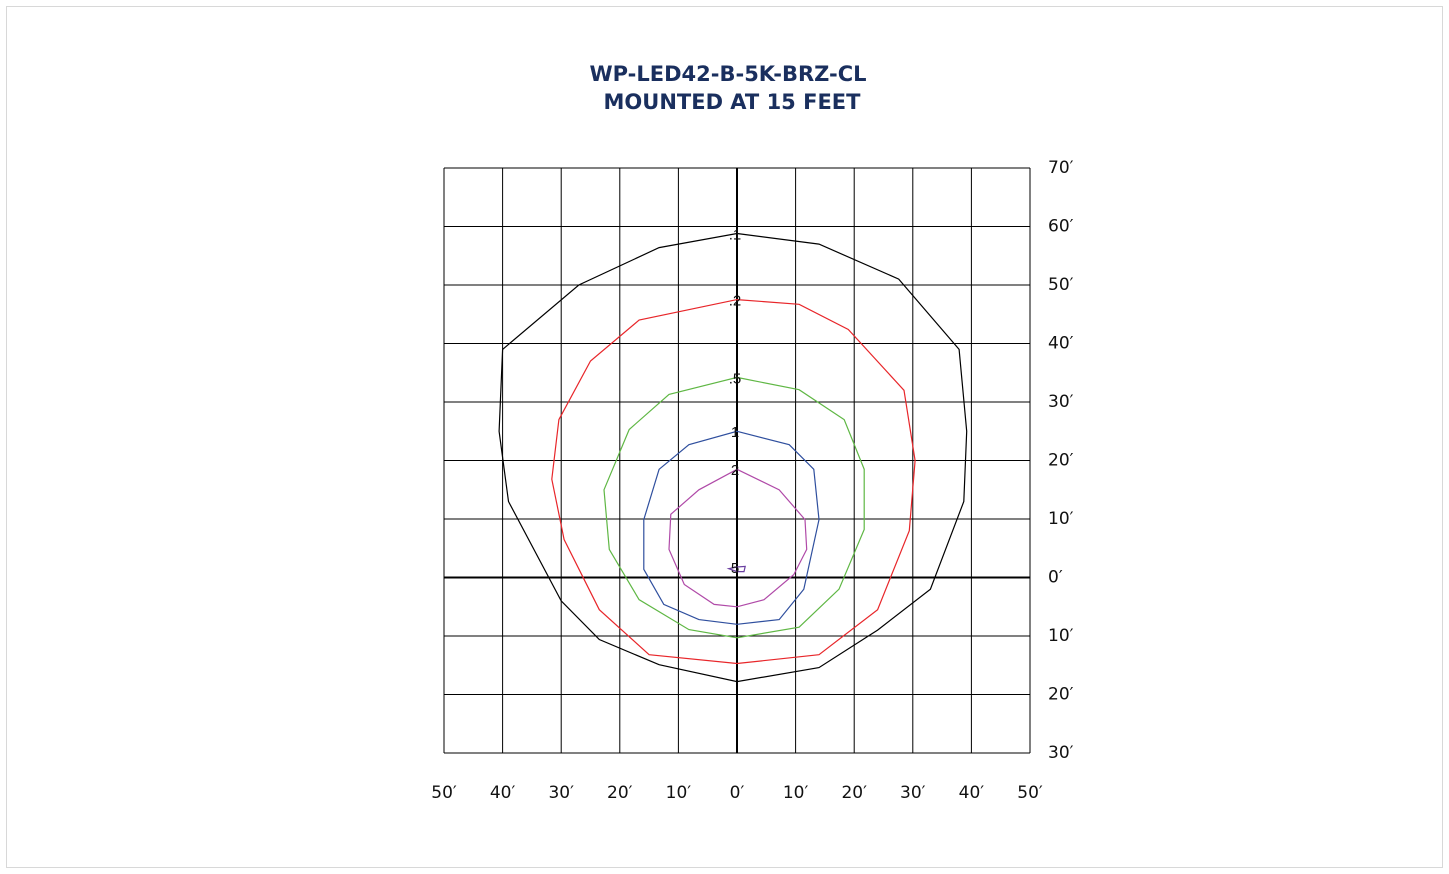  Describe the element at coordinates (1061, 285) in the screenshot. I see `y-tick-label: 50′` at that location.